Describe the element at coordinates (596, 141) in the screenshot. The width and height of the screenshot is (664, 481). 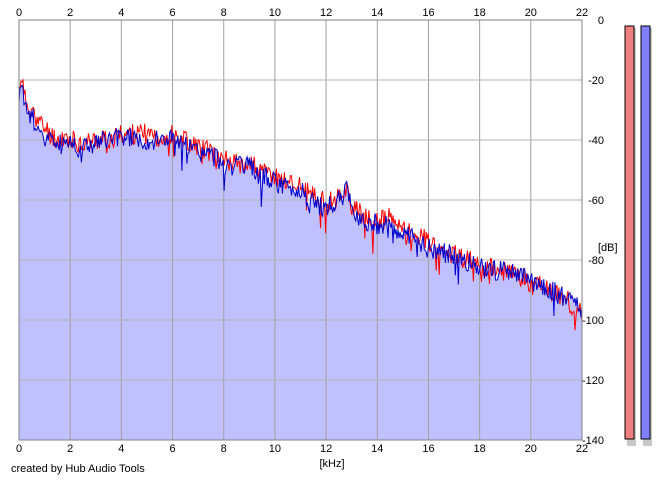
I see `y-tick-label: -40` at that location.